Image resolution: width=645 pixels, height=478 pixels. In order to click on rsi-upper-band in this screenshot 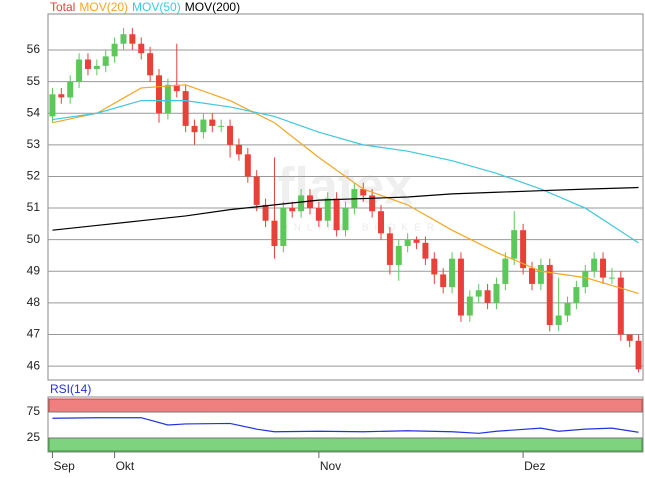, I will do `click(345, 405)`.